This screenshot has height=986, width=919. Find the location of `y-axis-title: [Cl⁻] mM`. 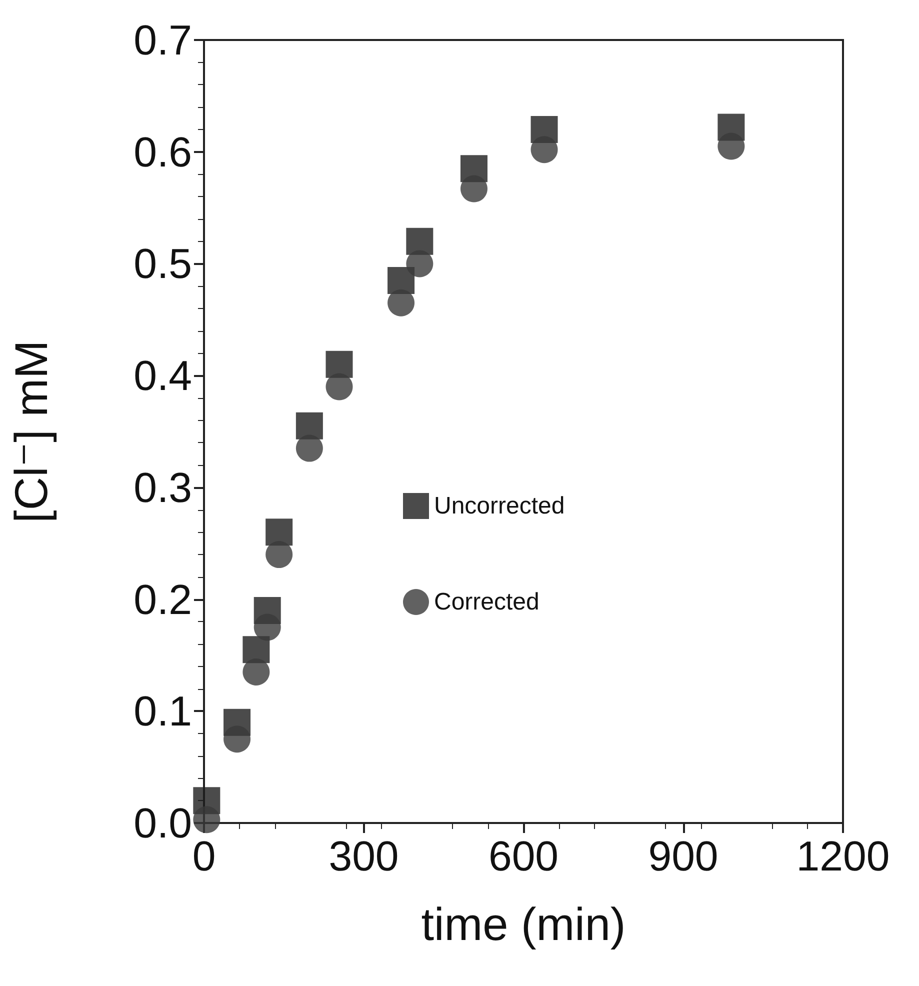

y-axis-title: [Cl⁻] mM is located at coordinates (31, 431).